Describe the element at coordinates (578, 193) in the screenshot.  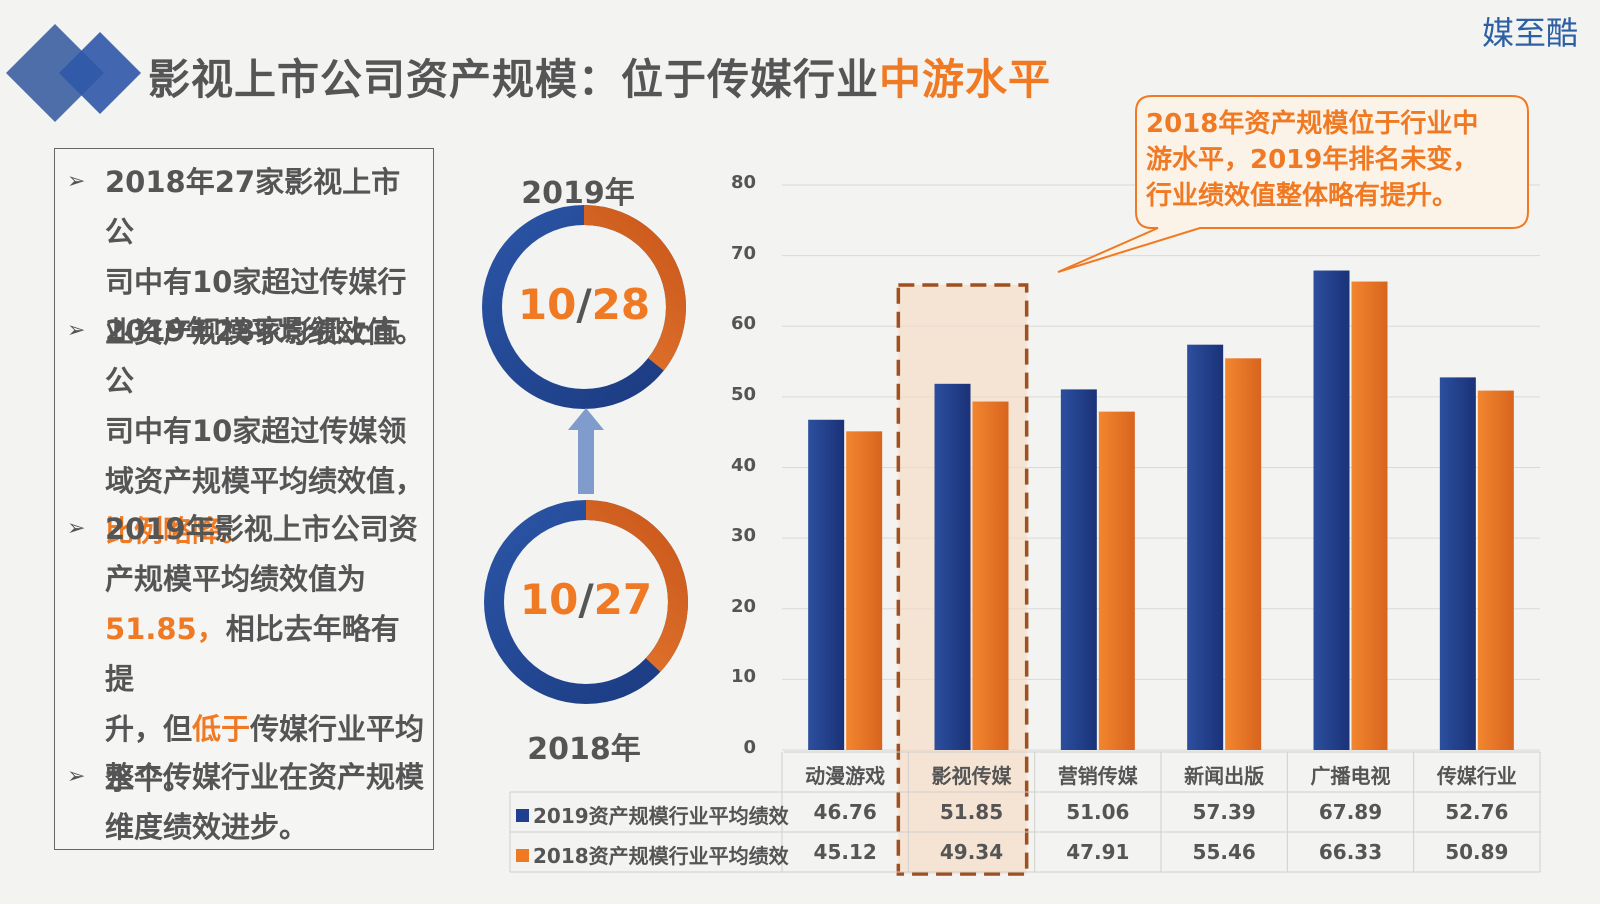
I see `donut-2019-year: 2019年` at that location.